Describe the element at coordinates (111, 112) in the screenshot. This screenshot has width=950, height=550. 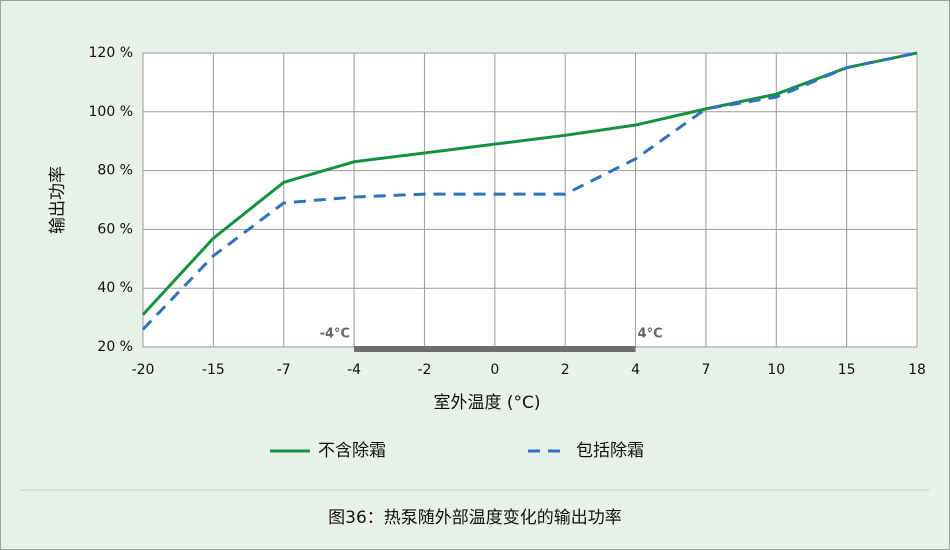
I see `y-tick-label: 100 %` at that location.